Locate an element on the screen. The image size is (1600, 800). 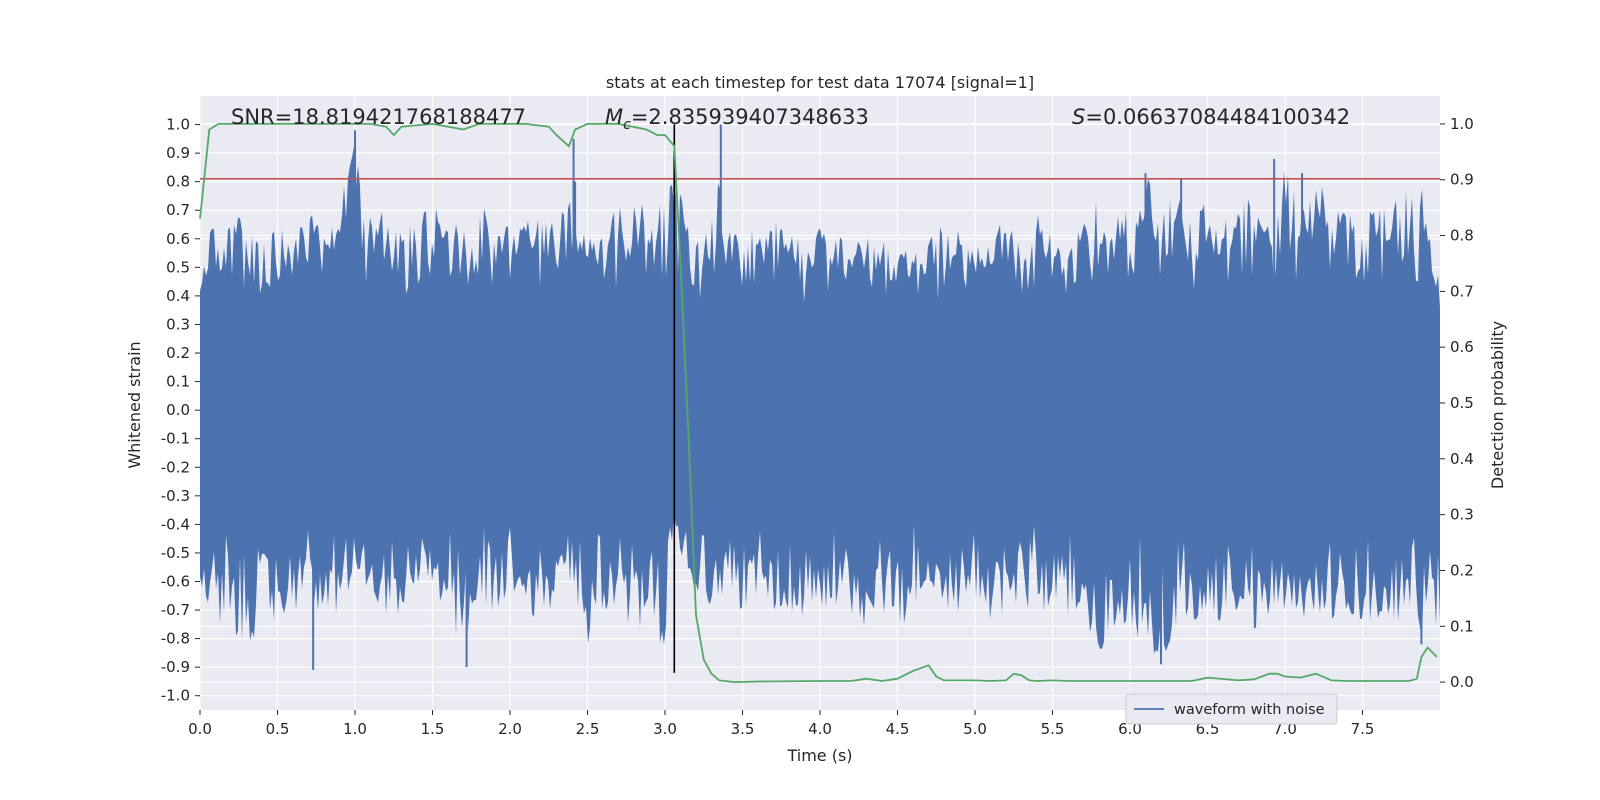
y-tick-label: 0.2 is located at coordinates (178, 353).